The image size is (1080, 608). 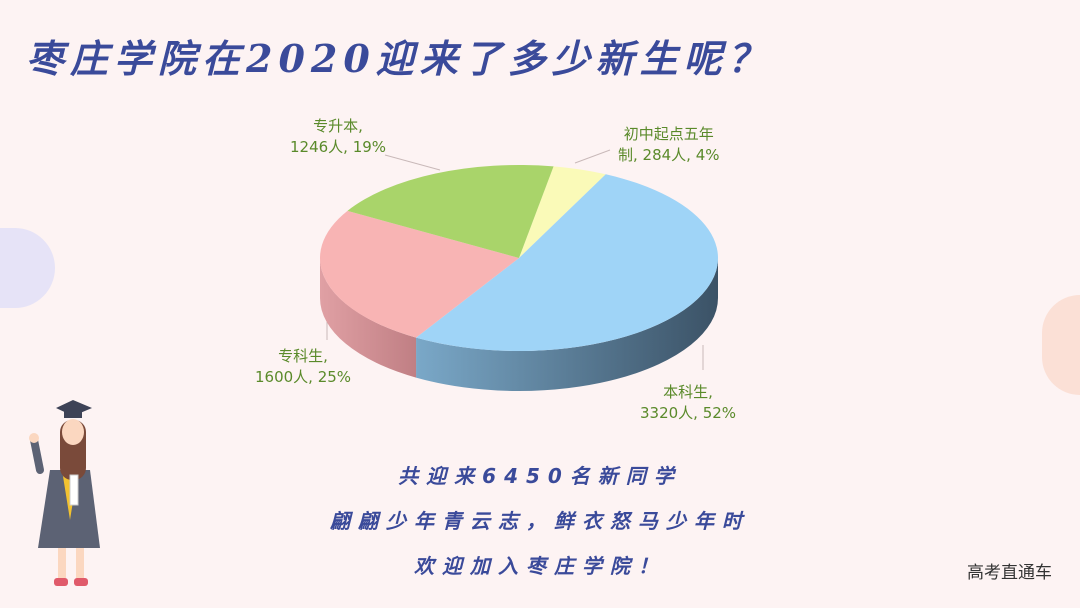 I want to click on label-benkesheng: 本科生, 3320人, 52%, so click(x=688, y=403).